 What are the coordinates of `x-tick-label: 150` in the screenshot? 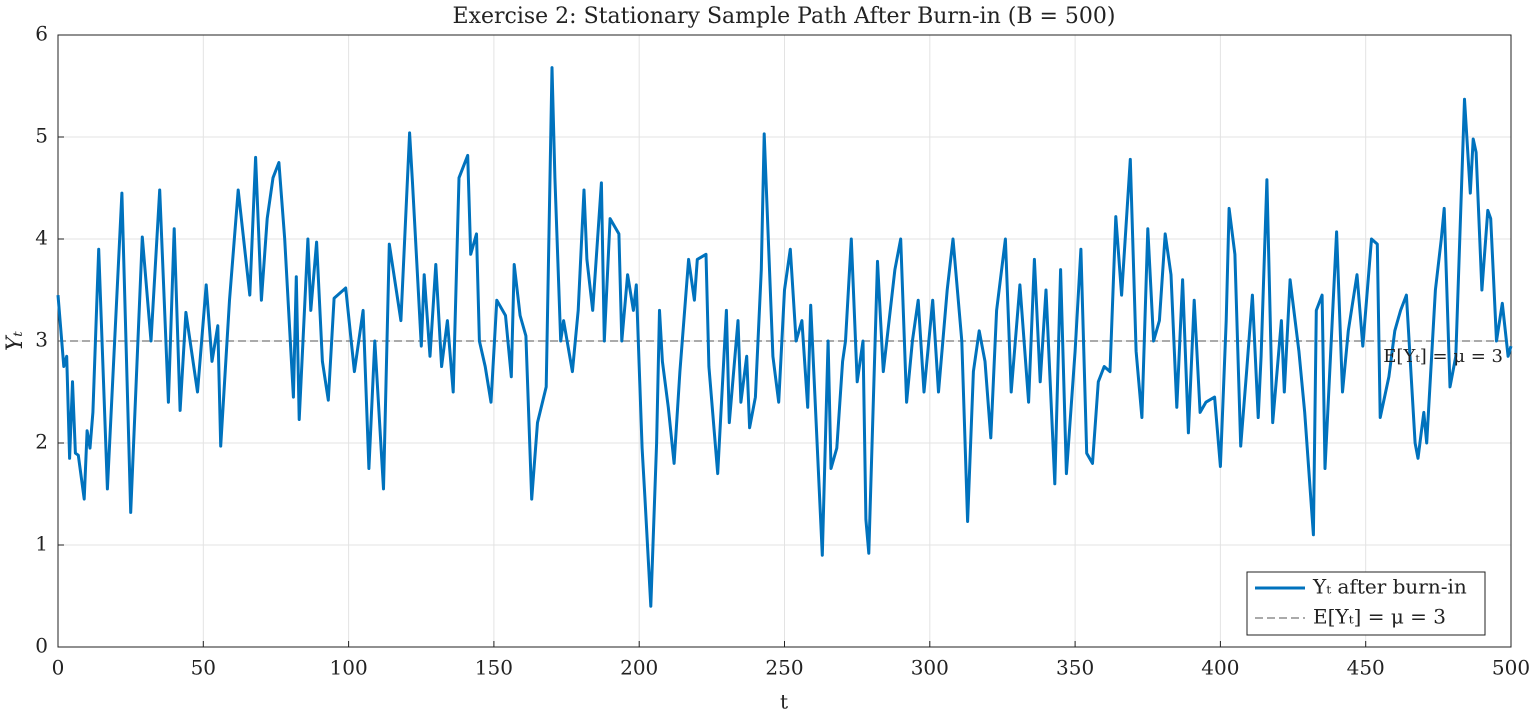 It's located at (494, 668).